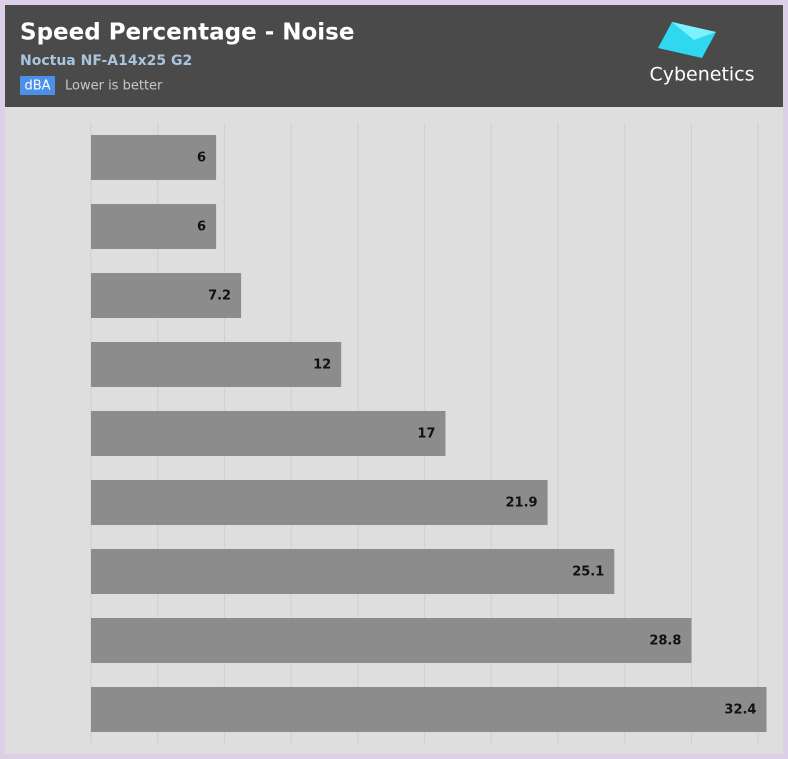 The width and height of the screenshot is (788, 759). What do you see at coordinates (114, 86) in the screenshot?
I see `note: Lower is better` at bounding box center [114, 86].